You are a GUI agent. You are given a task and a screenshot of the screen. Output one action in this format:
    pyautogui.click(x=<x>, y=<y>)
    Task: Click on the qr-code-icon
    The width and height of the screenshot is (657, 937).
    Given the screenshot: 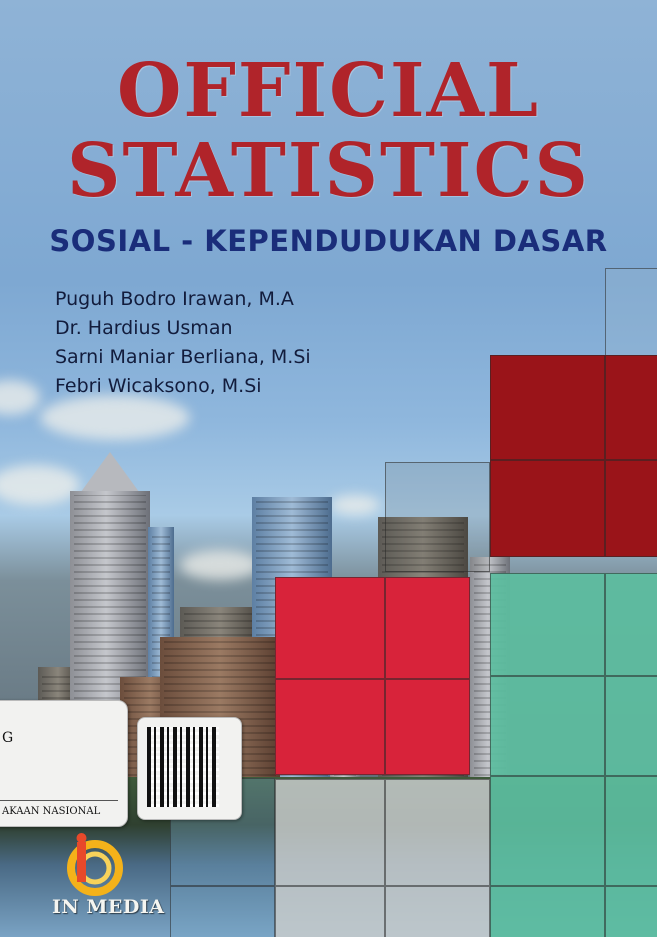 What is the action you would take?
    pyautogui.click(x=183, y=767)
    